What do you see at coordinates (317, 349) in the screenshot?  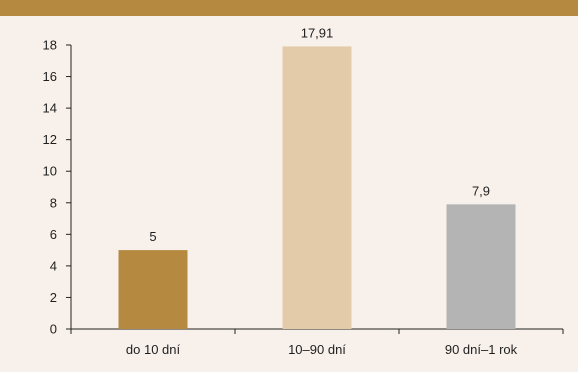 I see `x-tick-label: 10–90 dní` at bounding box center [317, 349].